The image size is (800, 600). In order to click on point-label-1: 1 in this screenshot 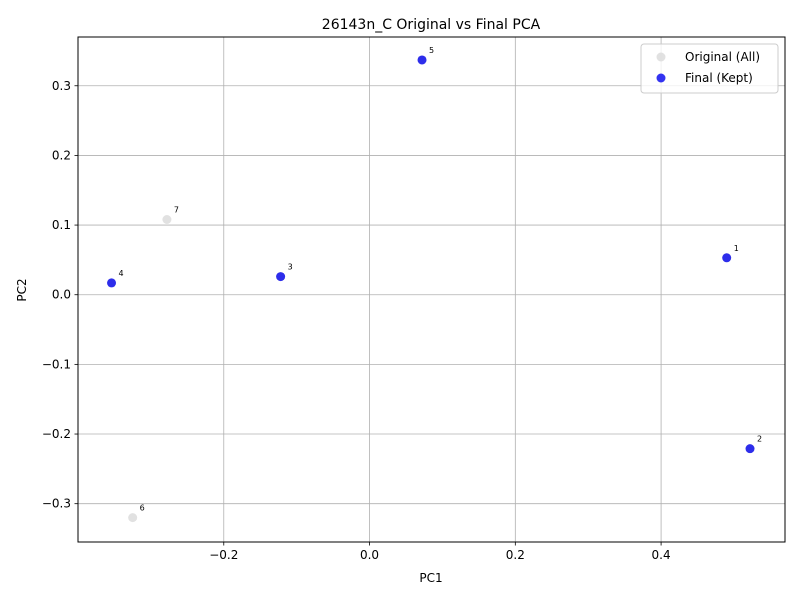, I will do `click(736, 248)`.